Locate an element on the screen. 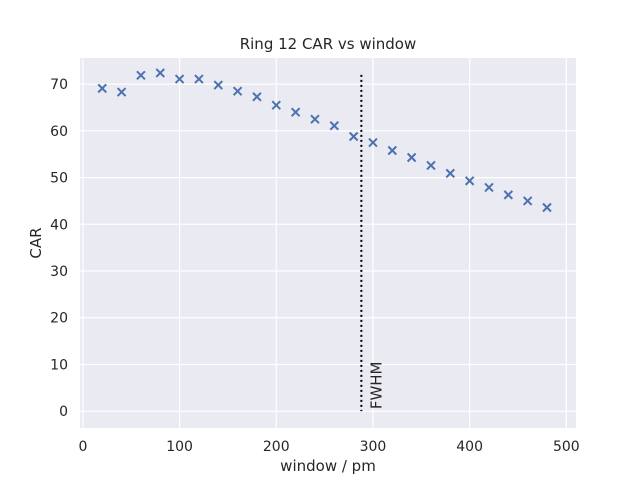  x-tick-label: 400 is located at coordinates (469, 447).